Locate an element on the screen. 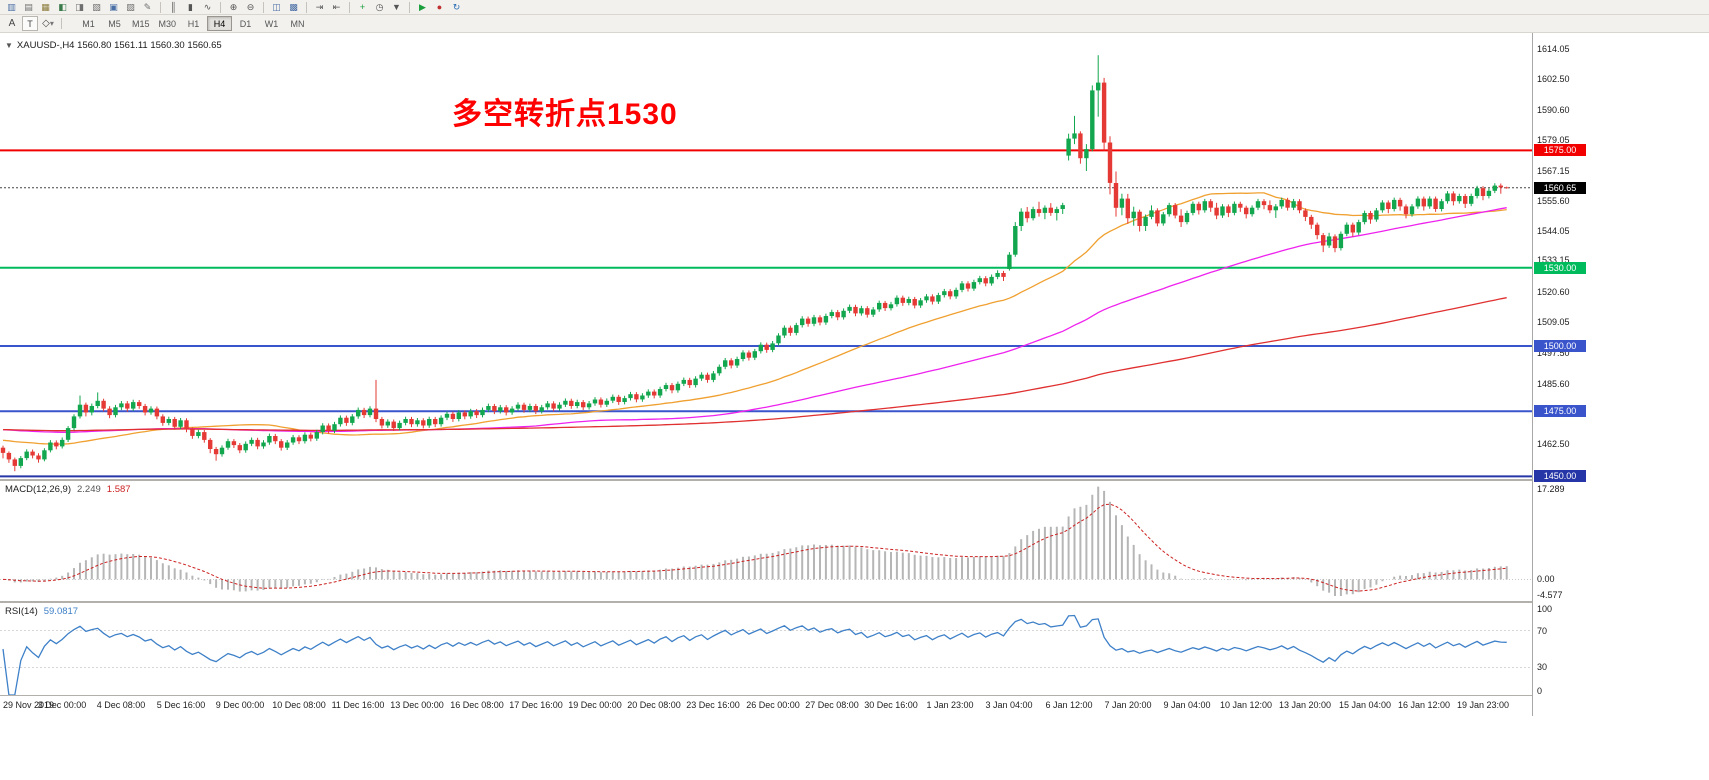 This screenshot has height=780, width=1709. terminal-icon: ▣ is located at coordinates (113, 7).